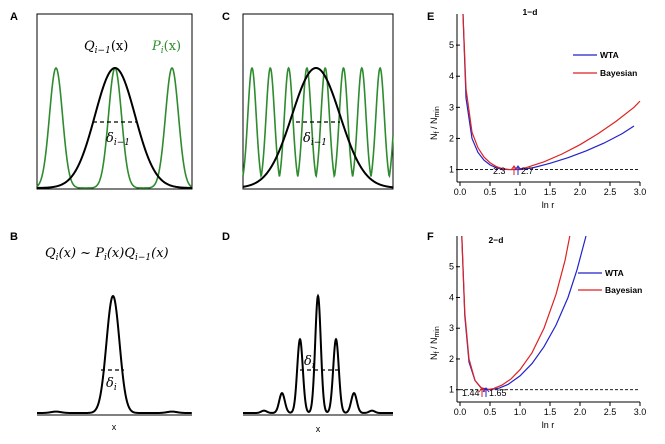 The image size is (665, 444). I want to click on panel-e-arrow-red, so click(514, 170).